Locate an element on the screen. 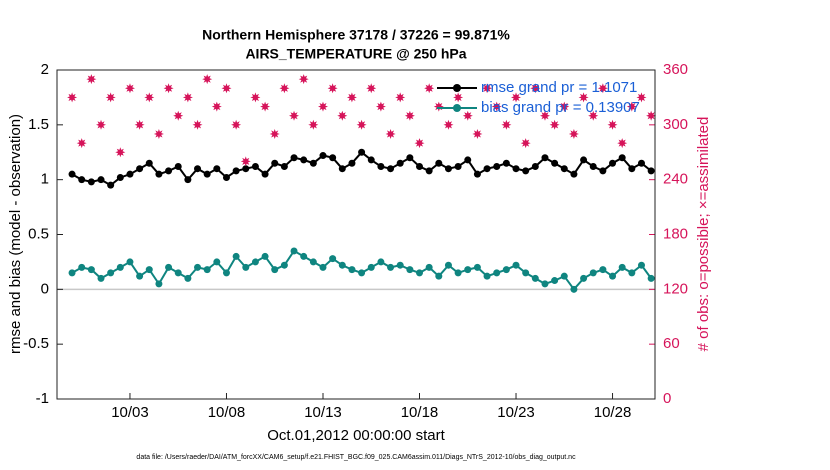  x-tick-label: 10/28 is located at coordinates (613, 412).